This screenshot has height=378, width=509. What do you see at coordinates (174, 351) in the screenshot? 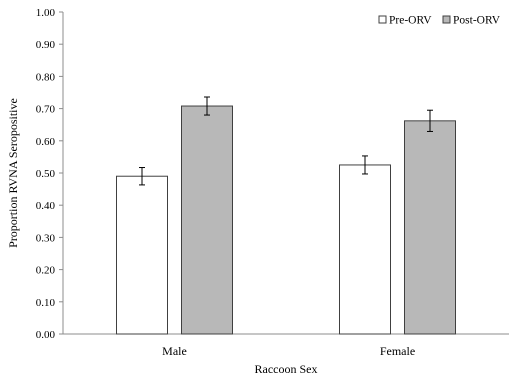
I see `x-category-label: Male` at bounding box center [174, 351].